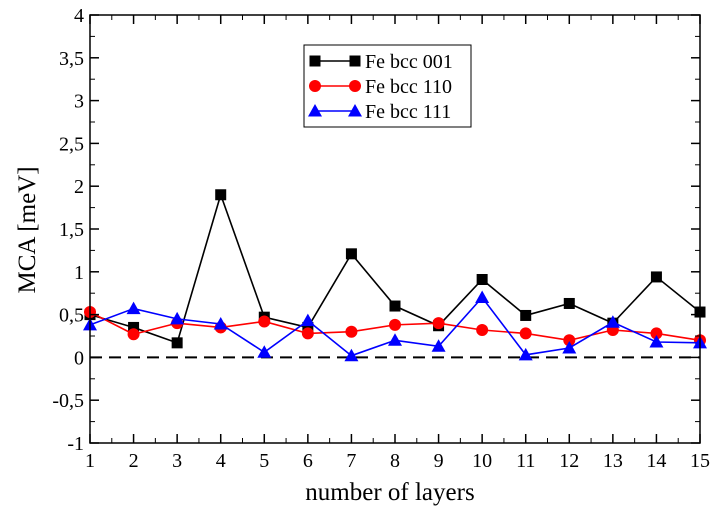  I want to click on x-tick-label: 14, so click(656, 461).